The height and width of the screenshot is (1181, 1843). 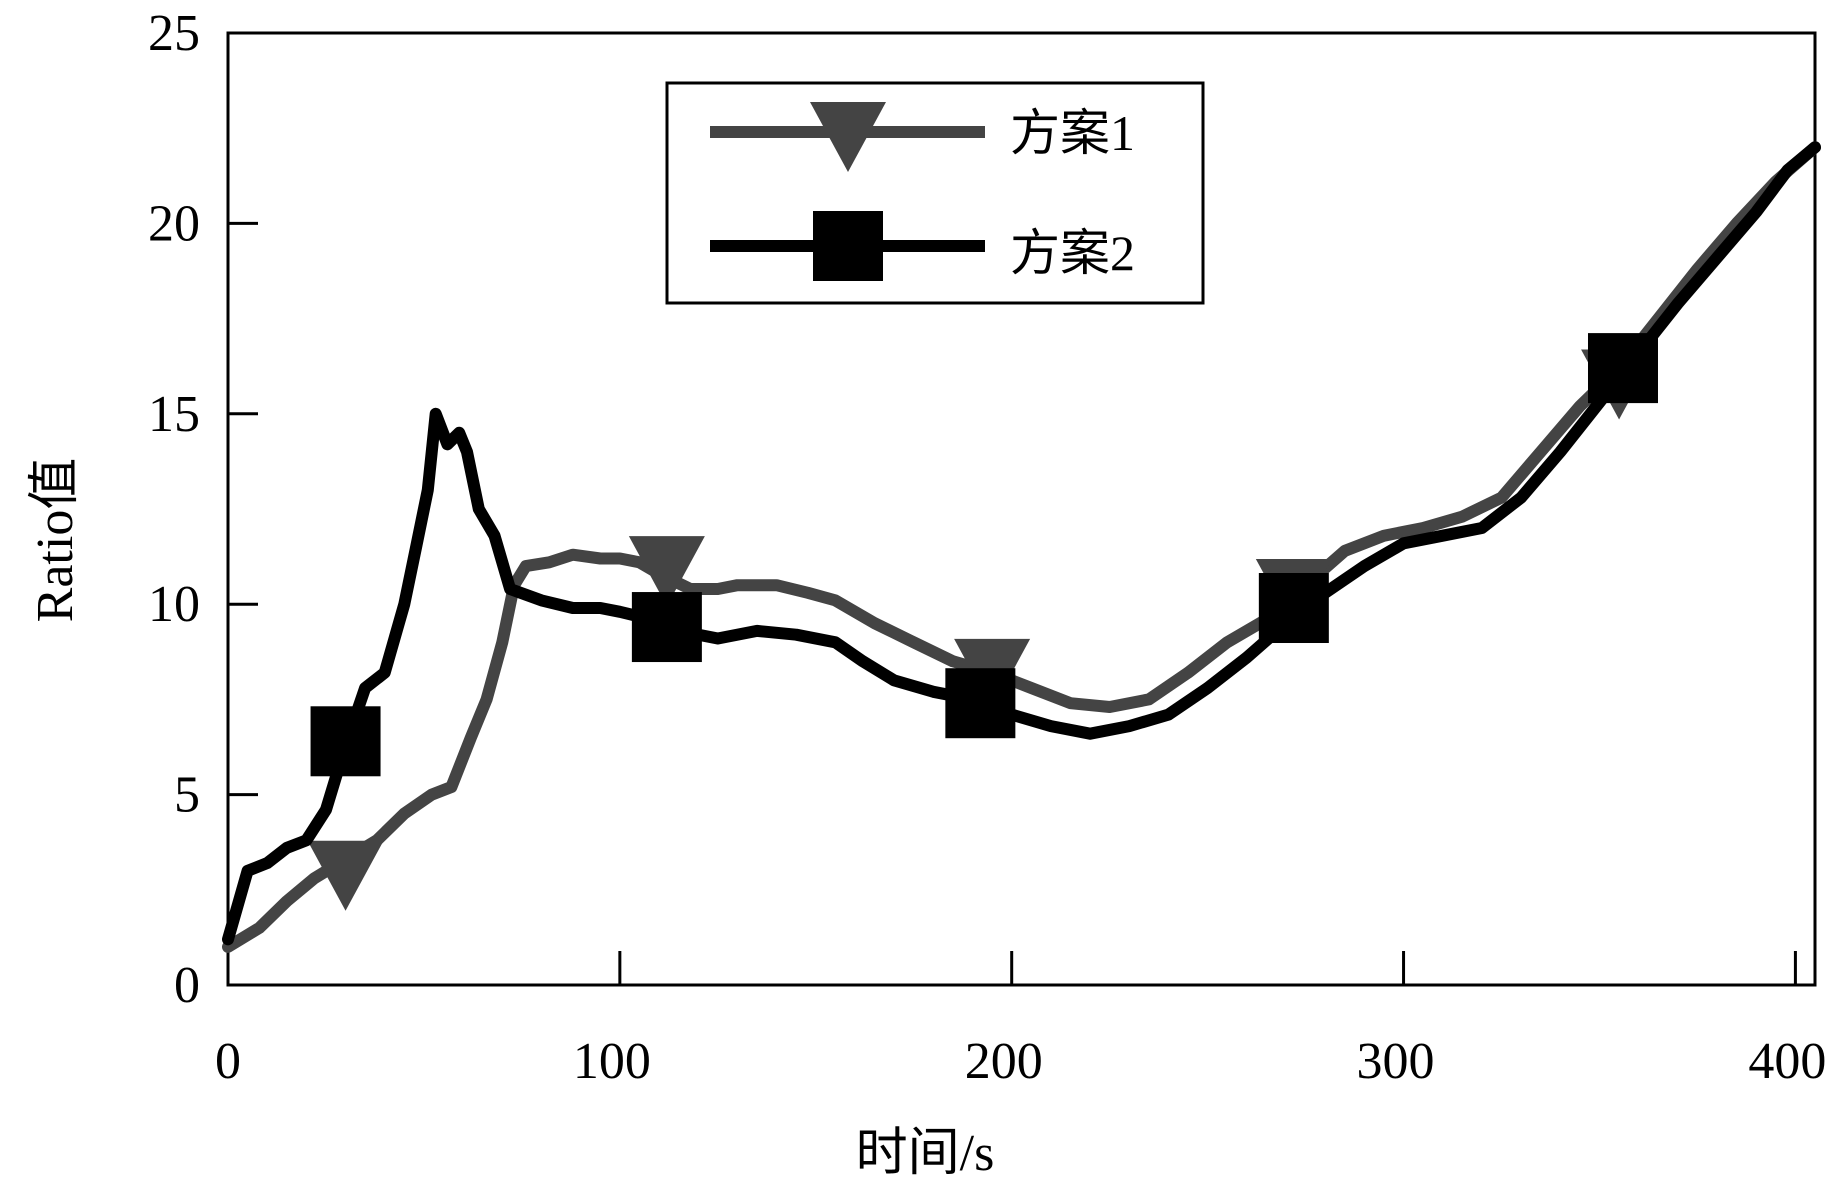 What do you see at coordinates (55, 540) in the screenshot?
I see `y-axis-title: Ratio值` at bounding box center [55, 540].